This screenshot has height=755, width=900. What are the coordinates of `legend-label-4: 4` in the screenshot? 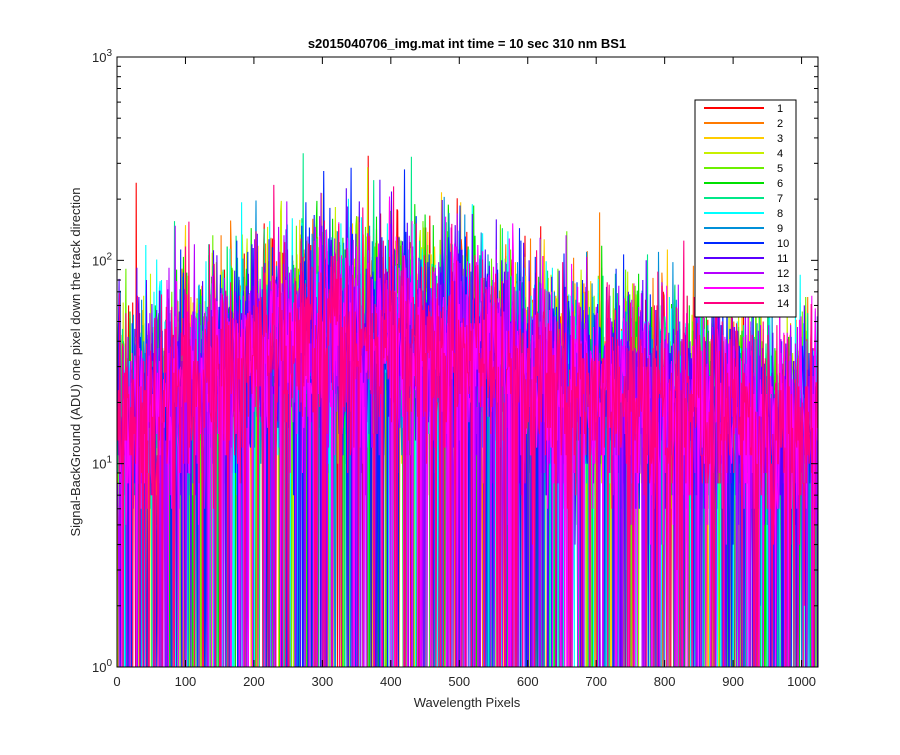 It's located at (780, 154).